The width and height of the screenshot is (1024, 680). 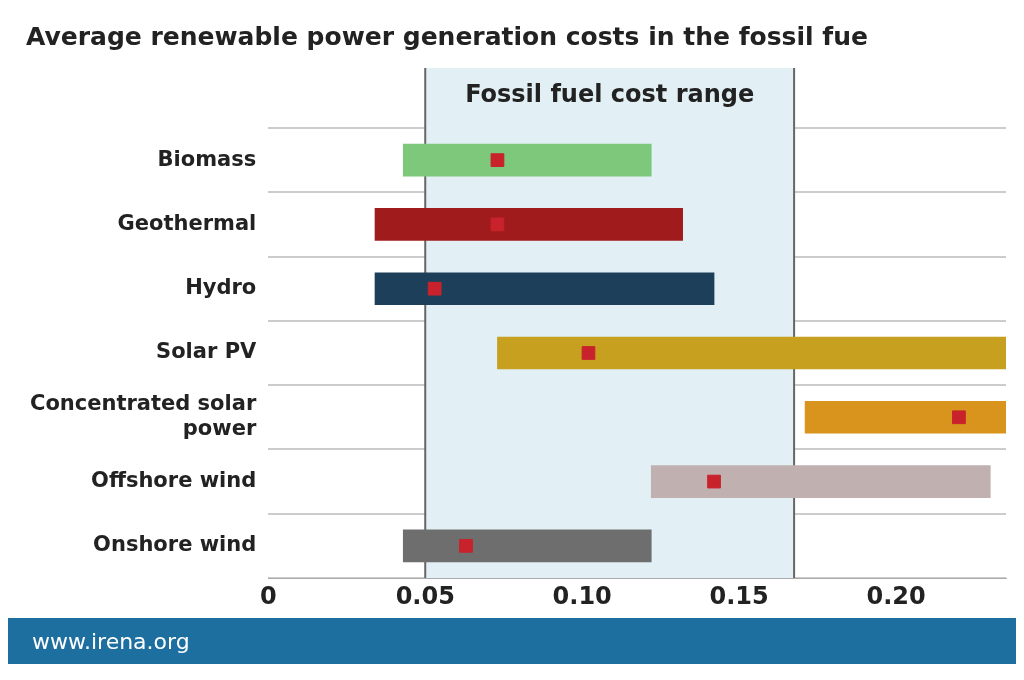 What do you see at coordinates (268, 596) in the screenshot?
I see `x-tick-label: 0` at bounding box center [268, 596].